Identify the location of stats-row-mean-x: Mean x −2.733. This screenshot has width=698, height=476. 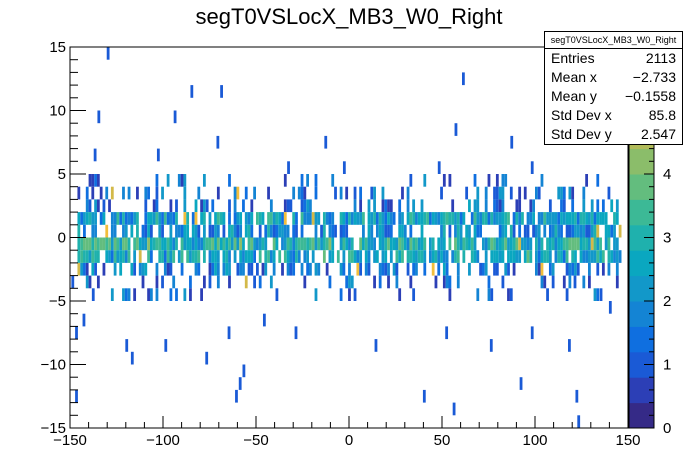
(613, 77).